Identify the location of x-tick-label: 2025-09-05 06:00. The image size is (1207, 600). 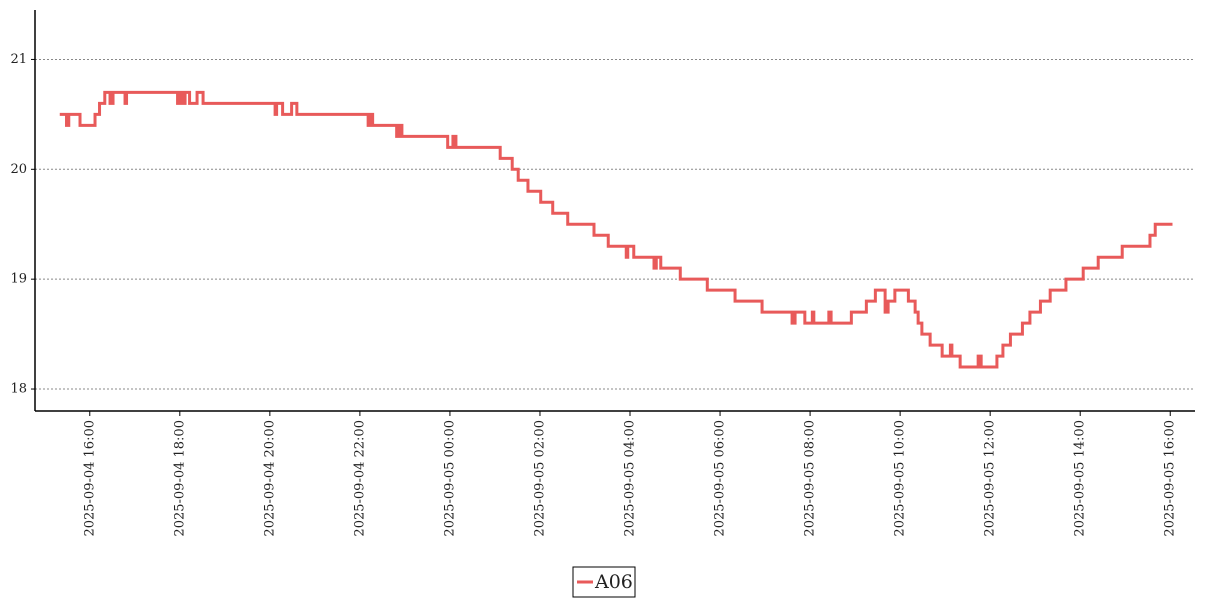
(720, 478).